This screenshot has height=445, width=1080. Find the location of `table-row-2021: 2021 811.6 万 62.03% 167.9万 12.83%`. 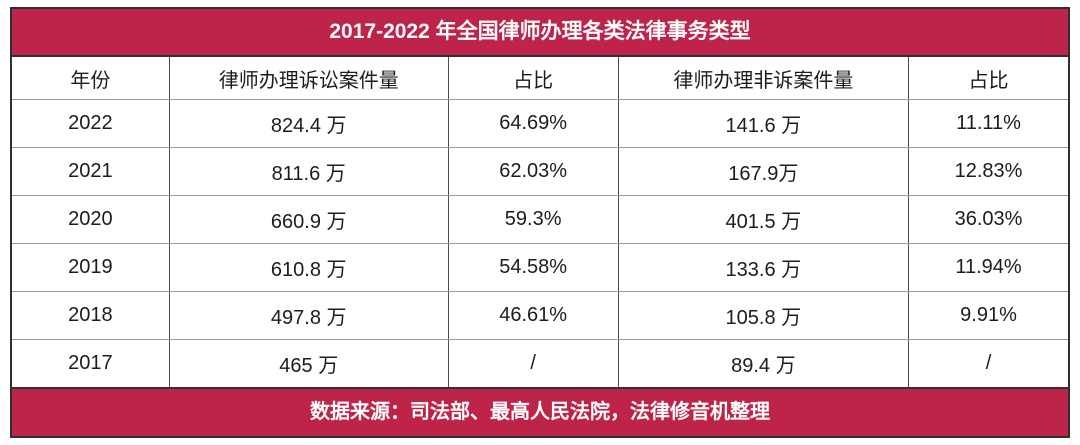

table-row-2021: 2021 811.6 万 62.03% 167.9万 12.83% is located at coordinates (540, 171).